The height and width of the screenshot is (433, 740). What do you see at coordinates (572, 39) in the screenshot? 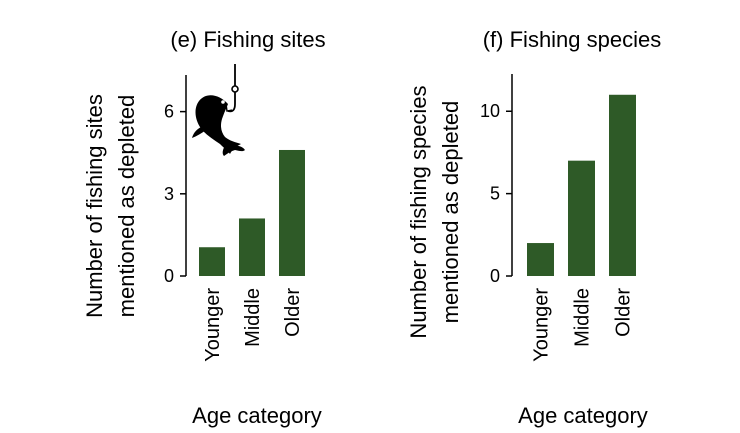
I see `chart-title: (f) Fishing species` at bounding box center [572, 39].